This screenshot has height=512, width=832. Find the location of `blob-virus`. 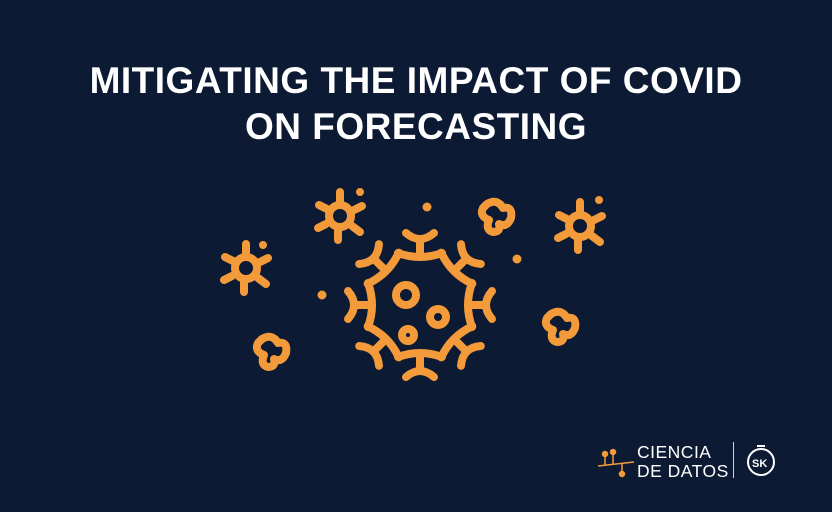

blob-virus is located at coordinates (496, 216).